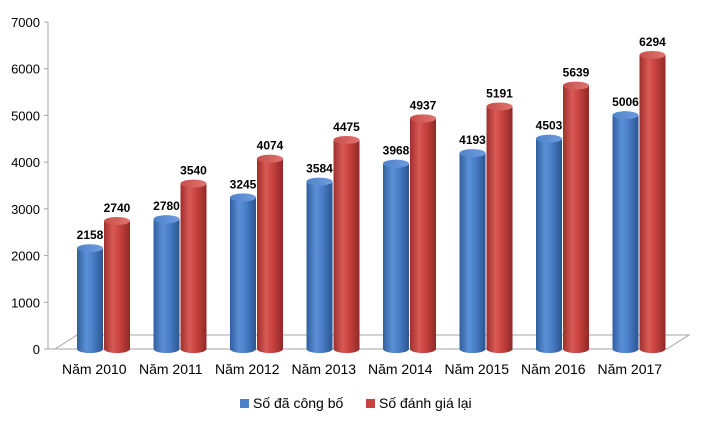 This screenshot has height=422, width=703. What do you see at coordinates (549, 126) in the screenshot?
I see `data-label: 4503` at bounding box center [549, 126].